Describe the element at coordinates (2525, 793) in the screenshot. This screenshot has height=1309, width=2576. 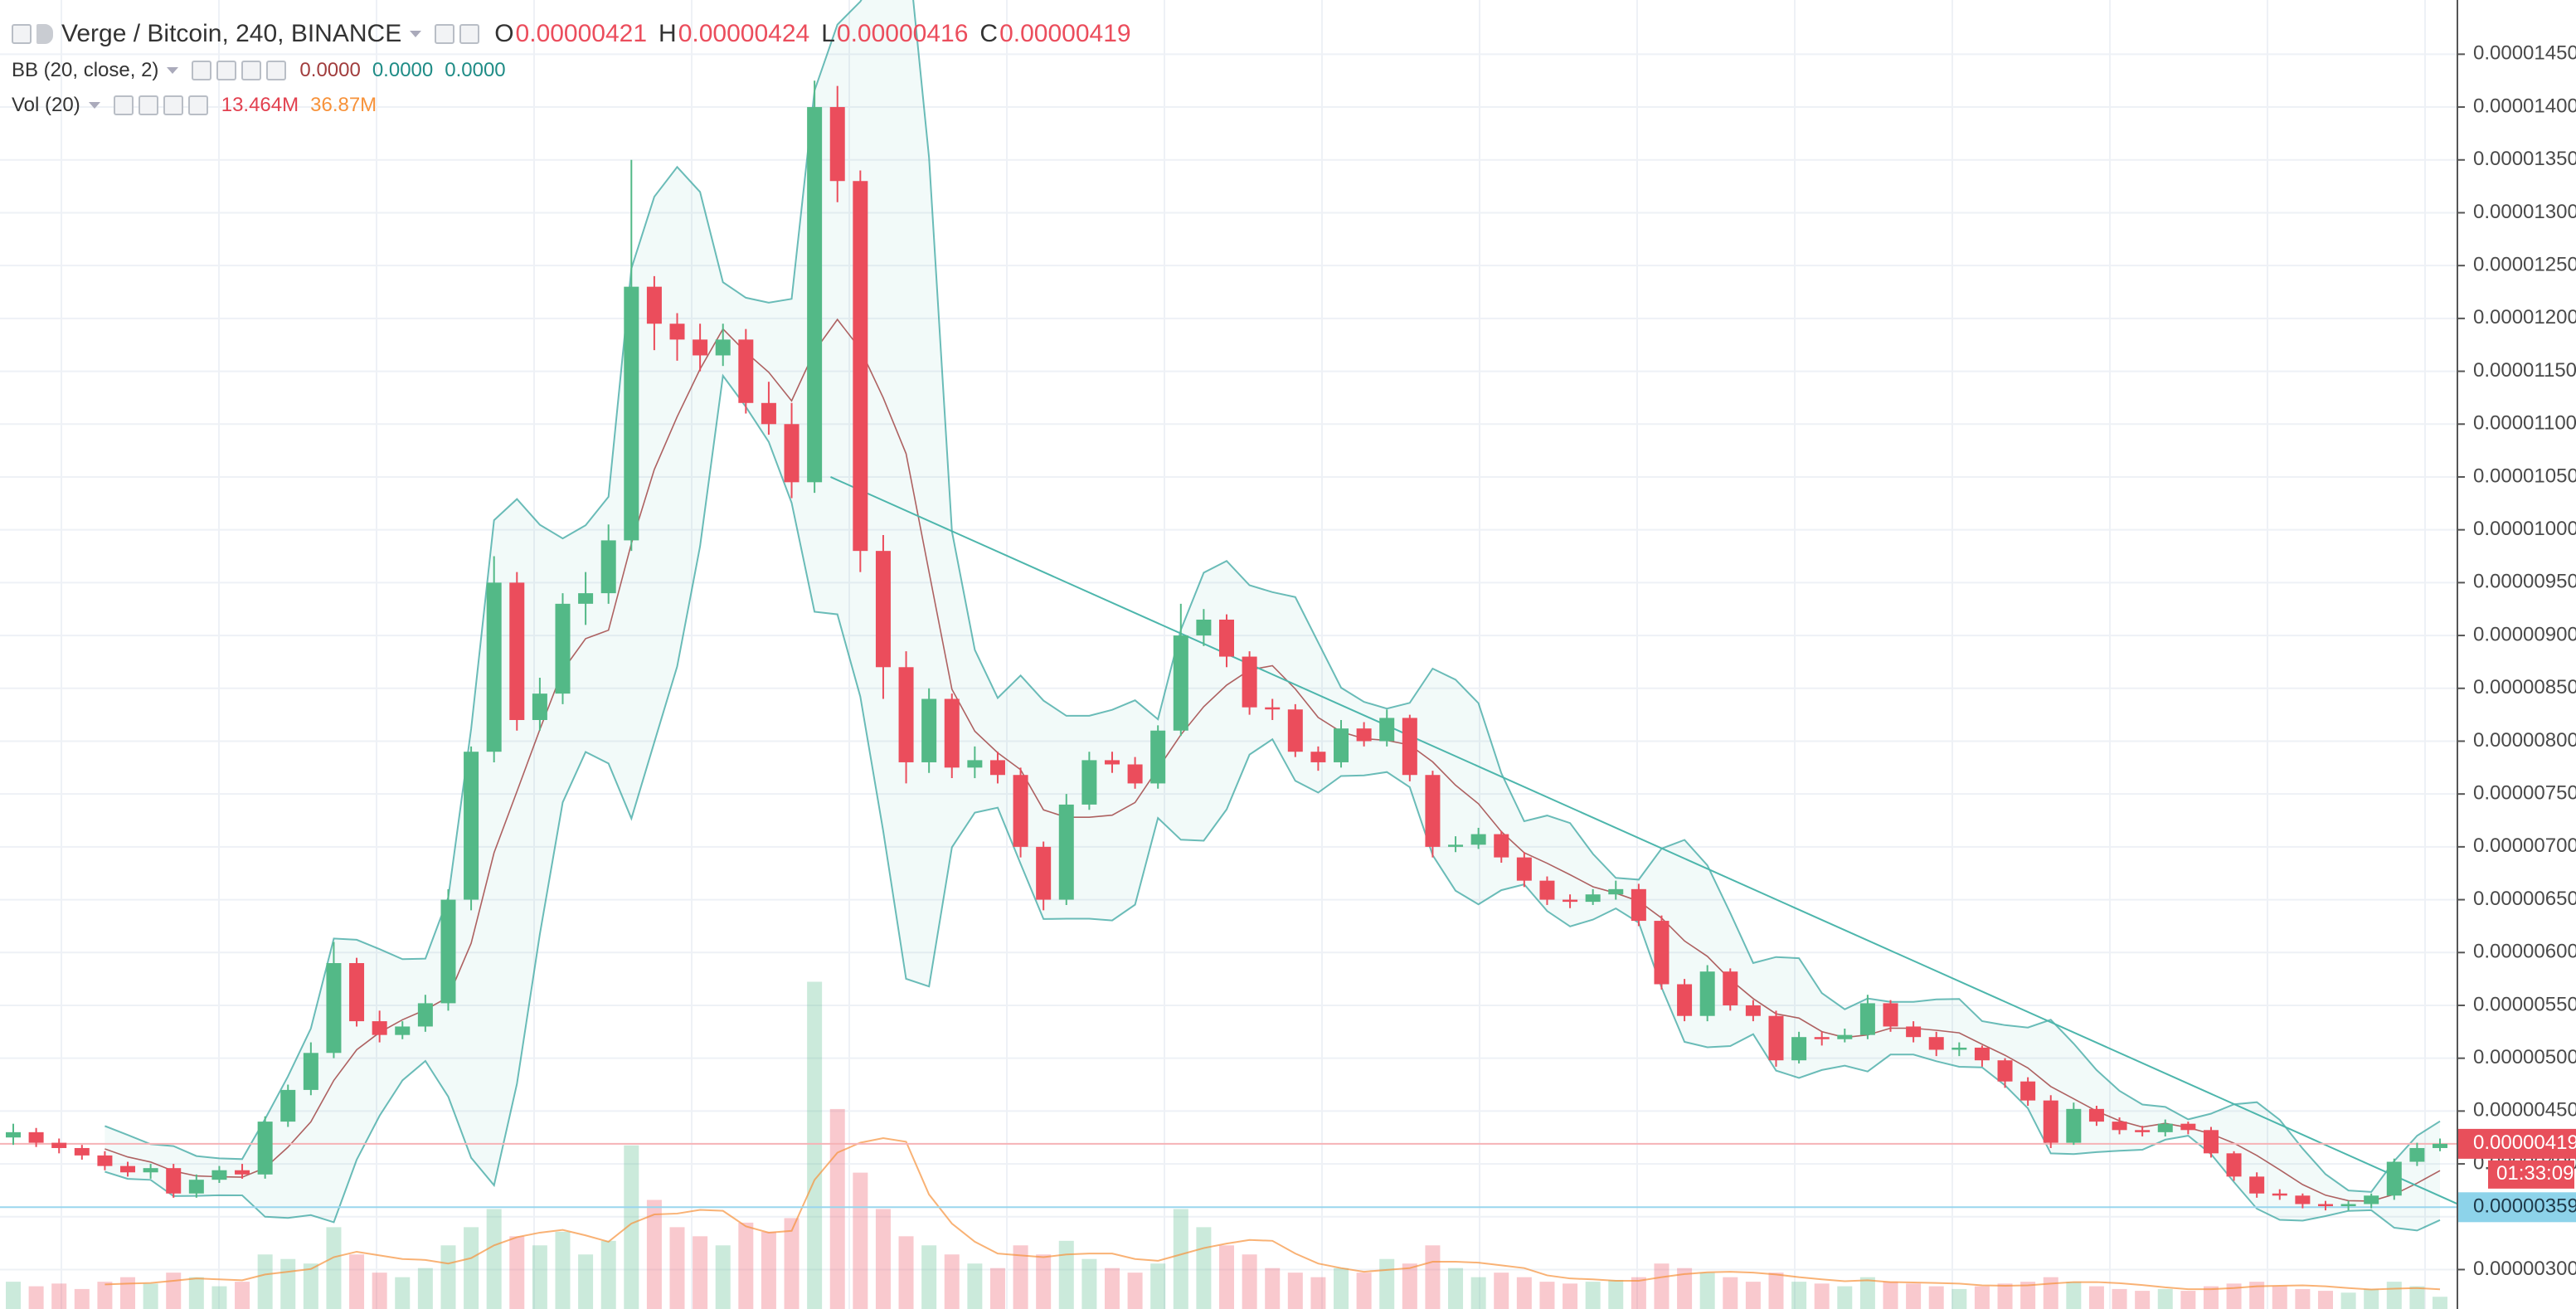
I see `y-tick-label: 0.00000750` at that location.